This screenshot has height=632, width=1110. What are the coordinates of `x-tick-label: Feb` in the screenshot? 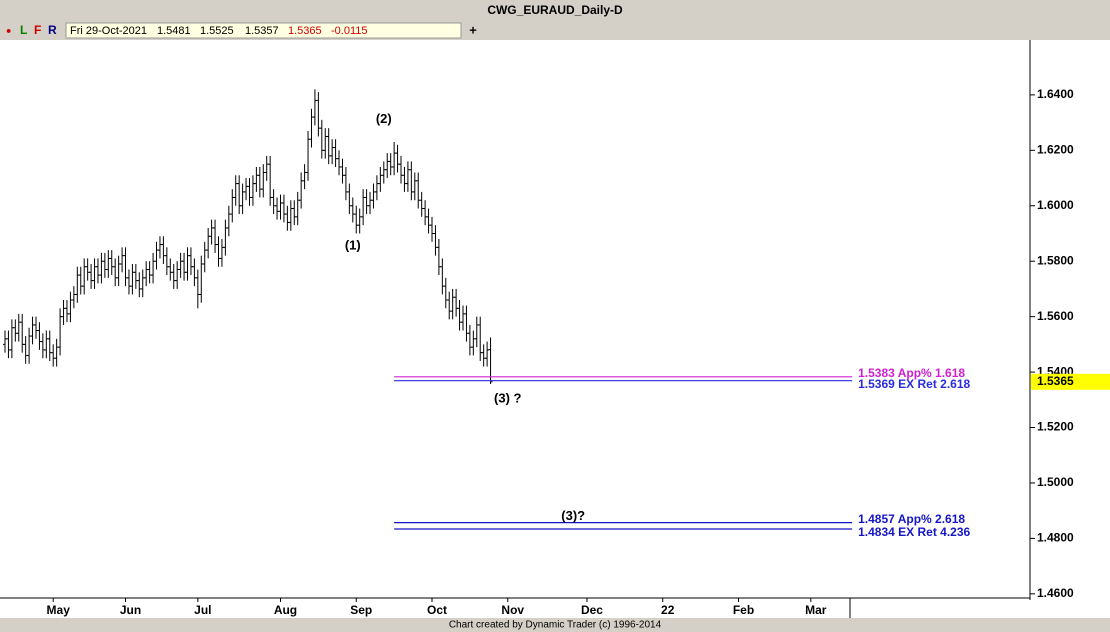 It's located at (743, 610).